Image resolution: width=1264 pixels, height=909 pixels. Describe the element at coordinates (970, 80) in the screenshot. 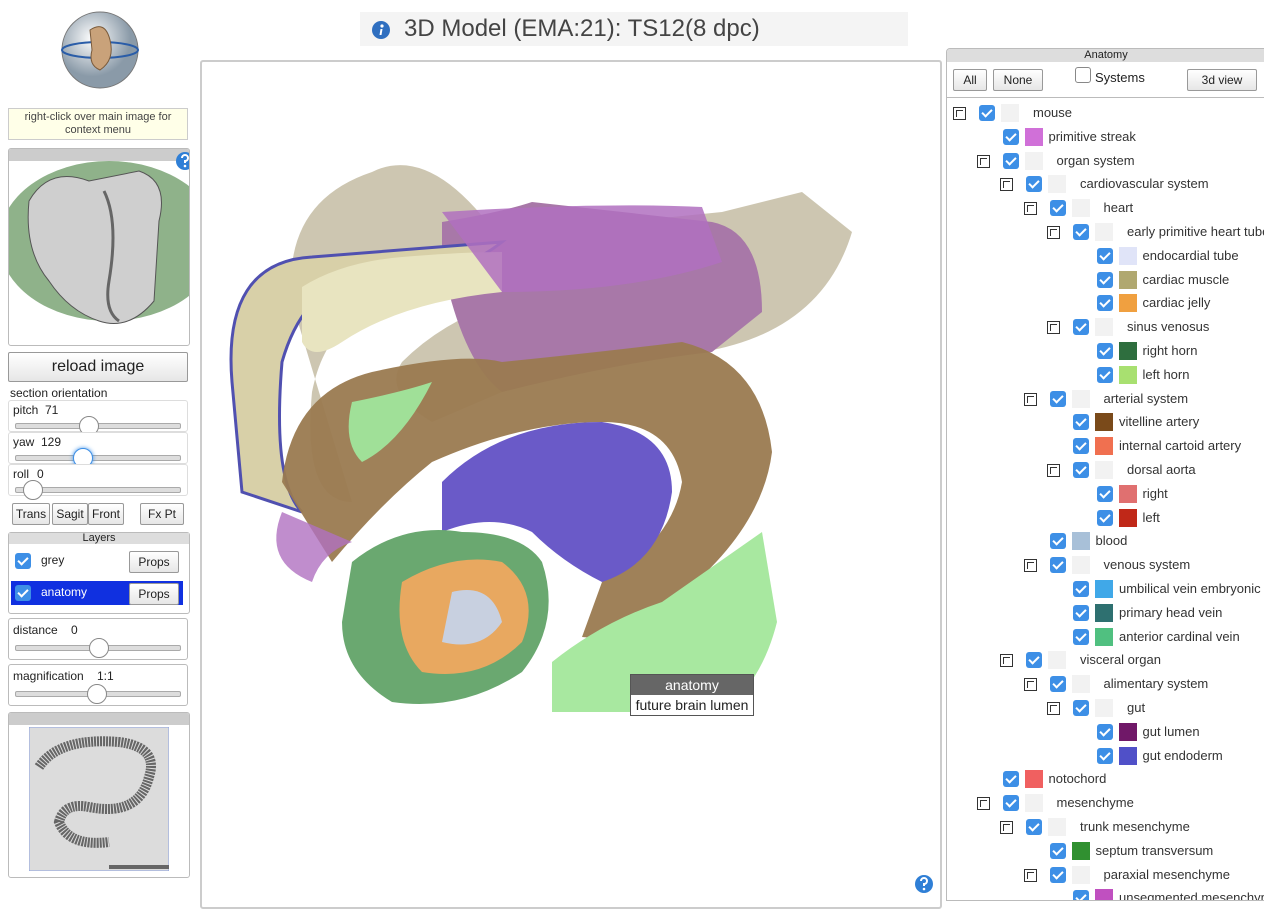

I see `all-button: All` at that location.